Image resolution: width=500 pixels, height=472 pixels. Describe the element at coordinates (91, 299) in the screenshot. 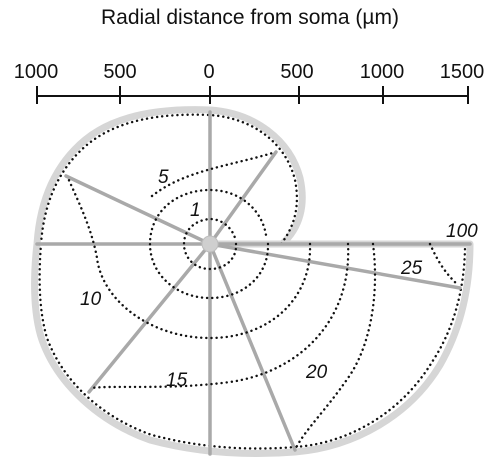

I see `contour-label-10: 10` at that location.